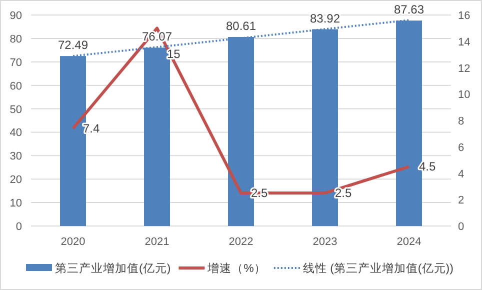 This screenshot has height=290, width=482. Describe the element at coordinates (464, 68) in the screenshot. I see `y2-tick-label: 12` at that location.